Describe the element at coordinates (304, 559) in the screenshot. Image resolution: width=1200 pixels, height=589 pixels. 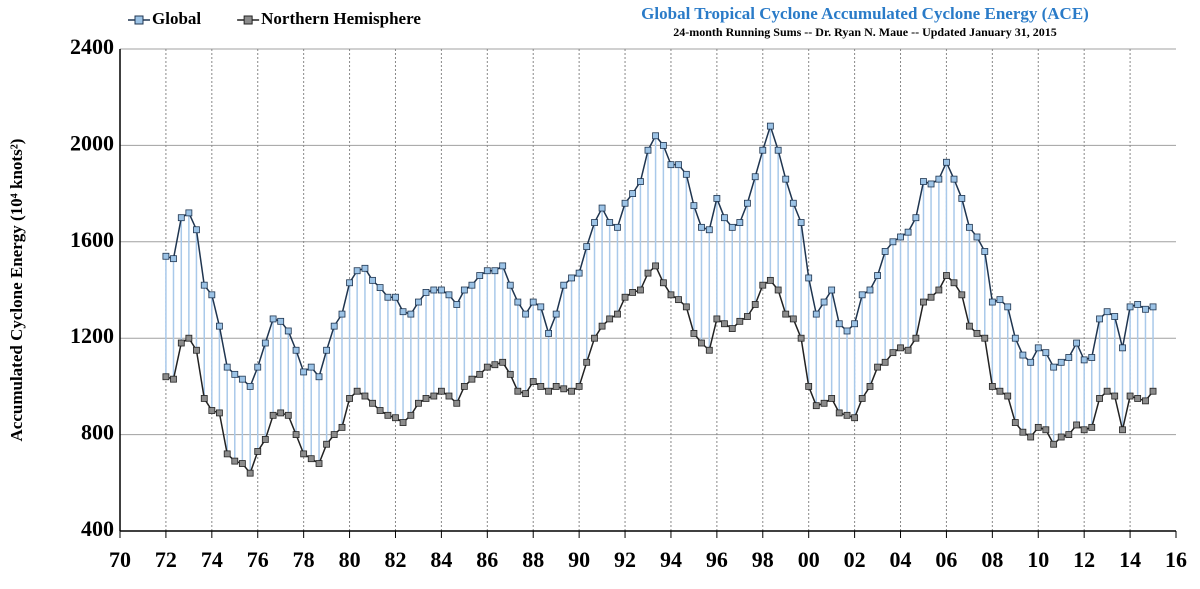
I see `x-tick-label: 78` at that location.